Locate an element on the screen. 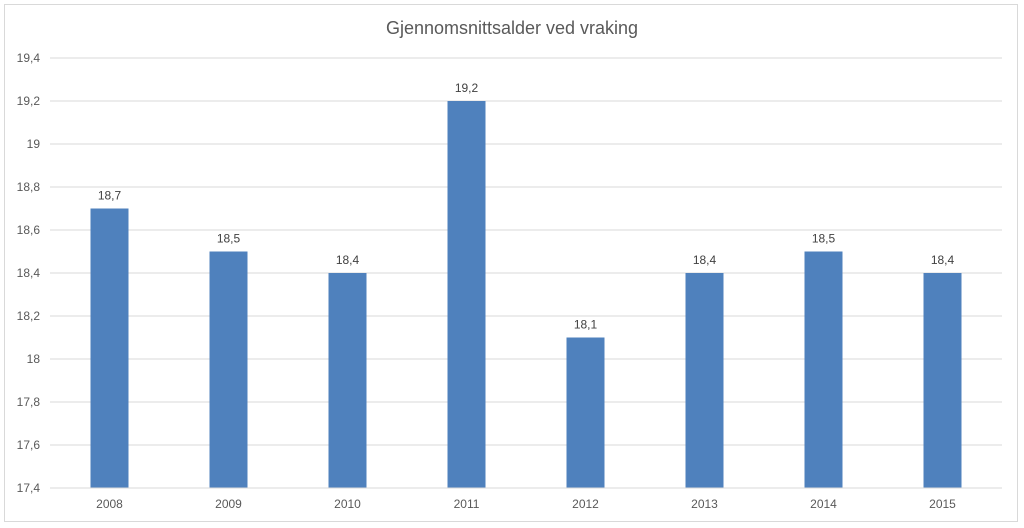  x-tick-label-2012: 2012 is located at coordinates (585, 504).